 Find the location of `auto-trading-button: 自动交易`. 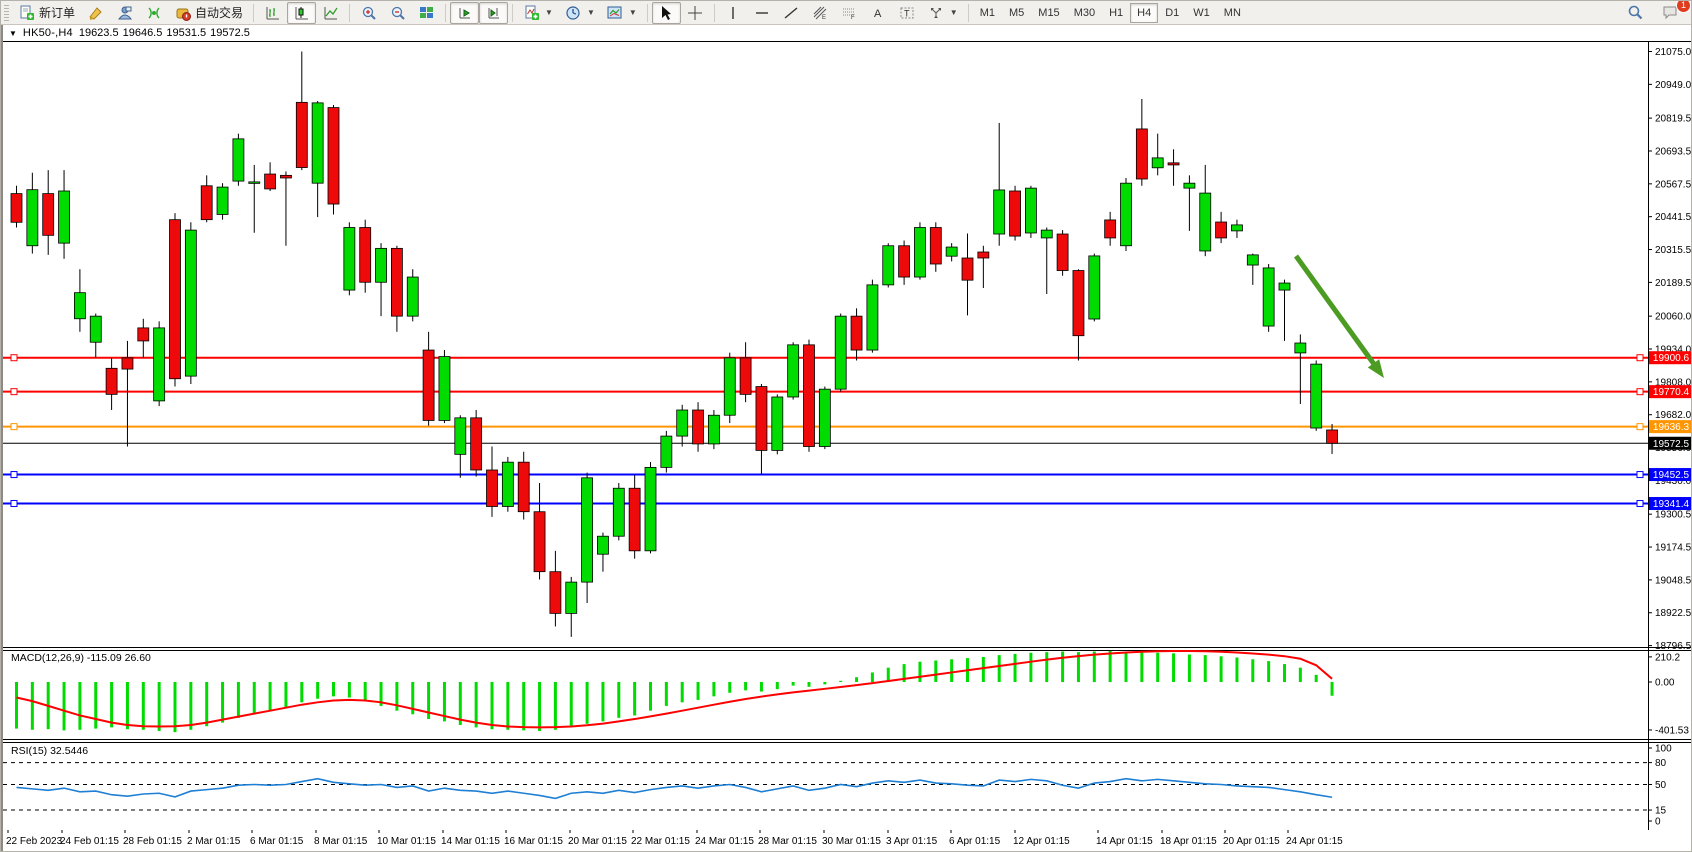

auto-trading-button: 自动交易 is located at coordinates (208, 13).